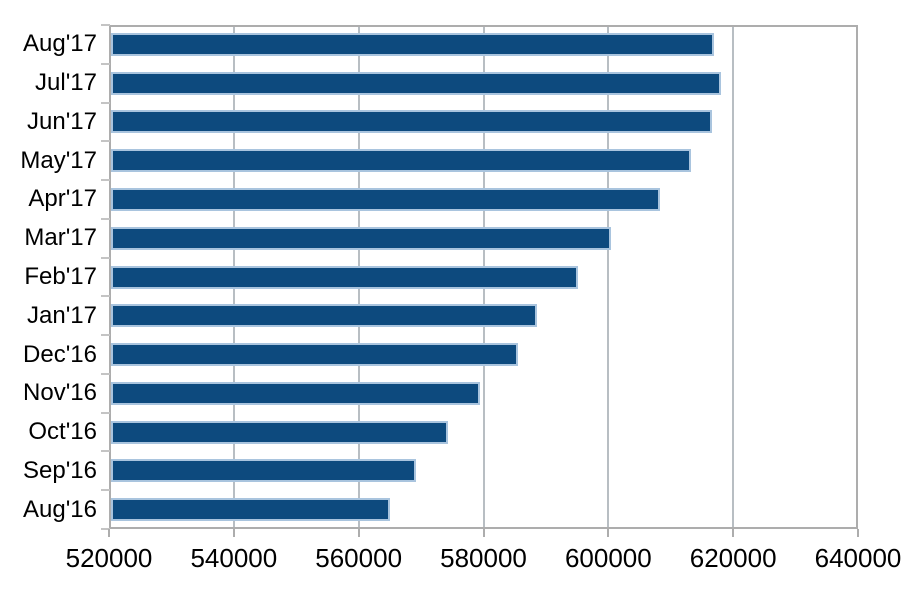 The image size is (911, 599). Describe the element at coordinates (251, 510) in the screenshot. I see `bar-aug16` at that location.